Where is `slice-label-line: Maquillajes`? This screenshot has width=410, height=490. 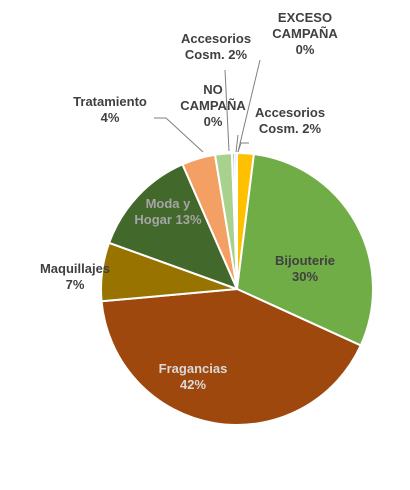
slice-label-line: Maquillajes is located at coordinates (75, 268).